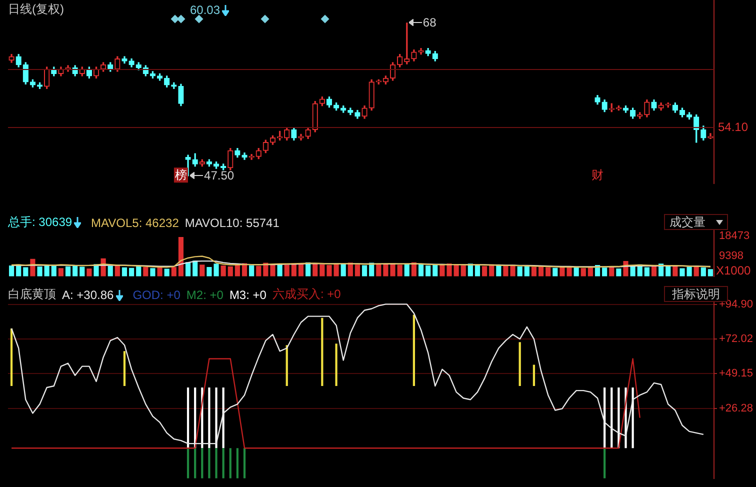  What do you see at coordinates (180, 175) in the screenshot?
I see `annotation: 榜` at bounding box center [180, 175].